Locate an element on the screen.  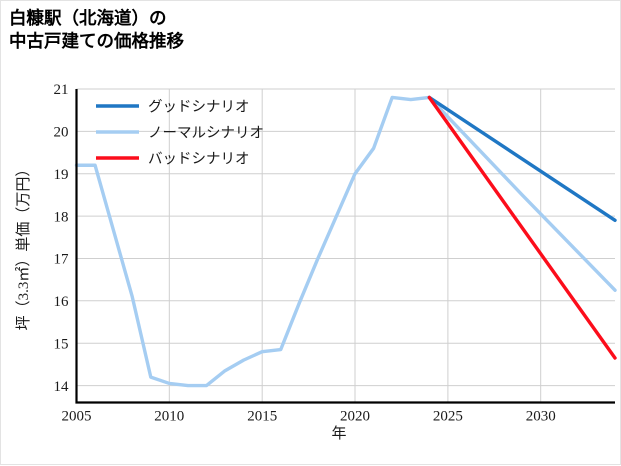
y-tick-label: 18 is located at coordinates (61, 217).